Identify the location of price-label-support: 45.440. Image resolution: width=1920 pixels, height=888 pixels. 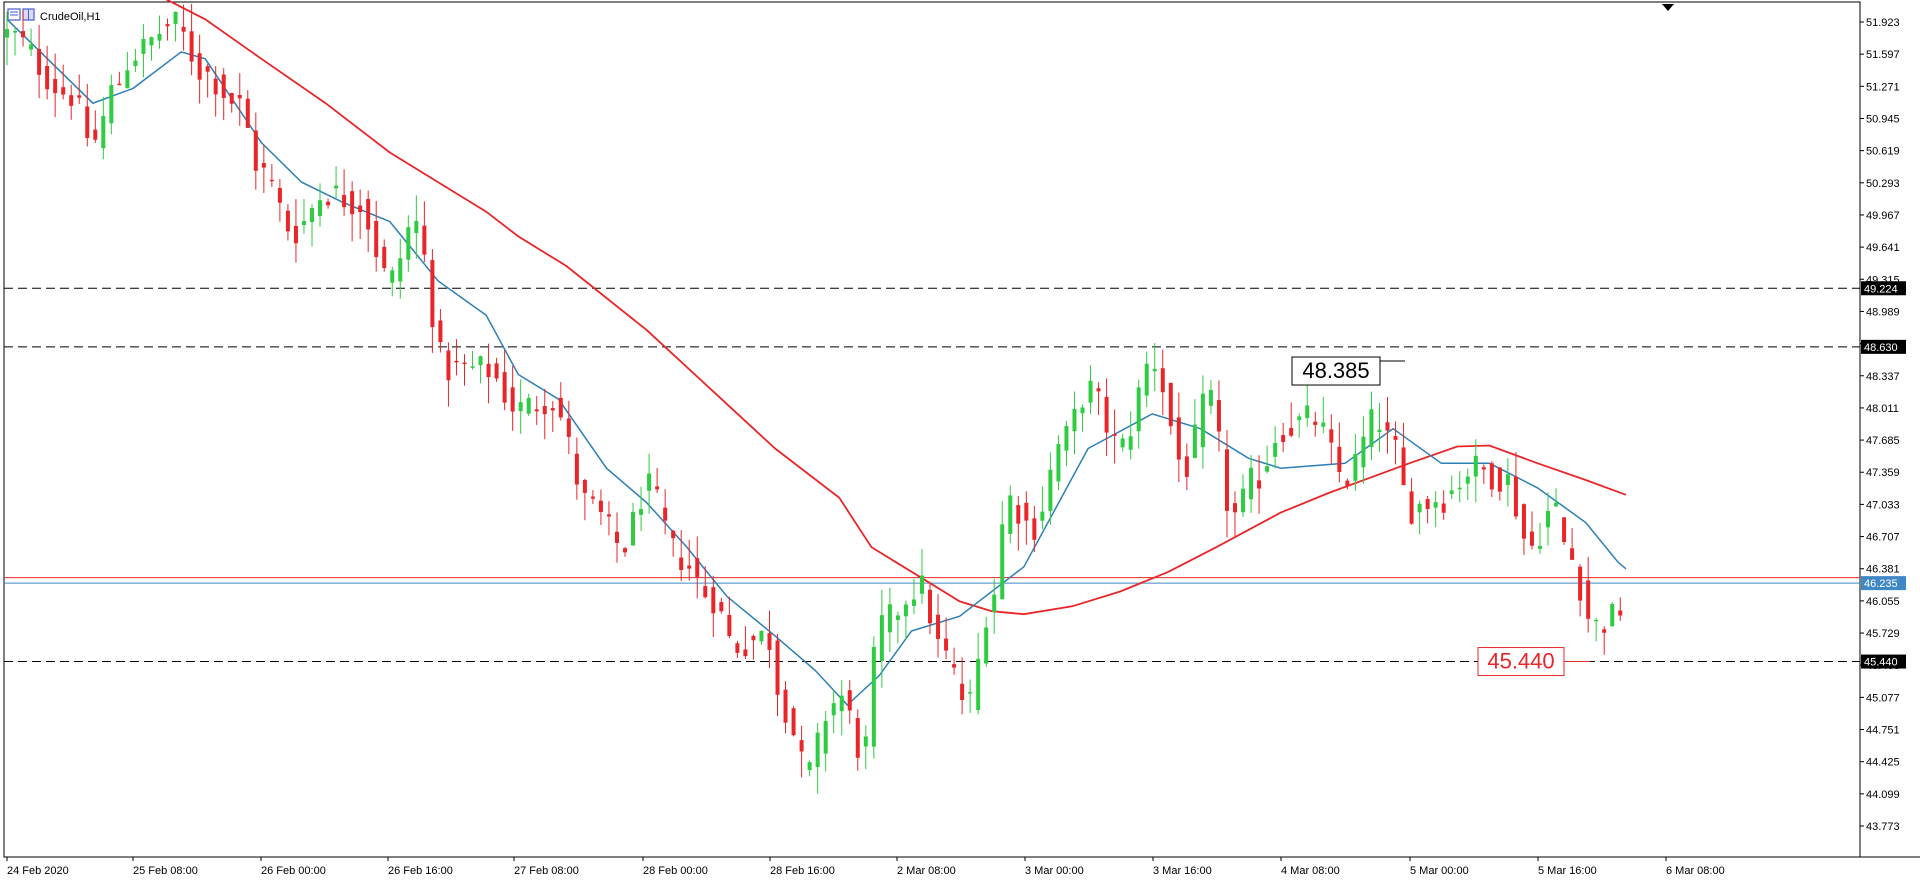
(1520, 661).